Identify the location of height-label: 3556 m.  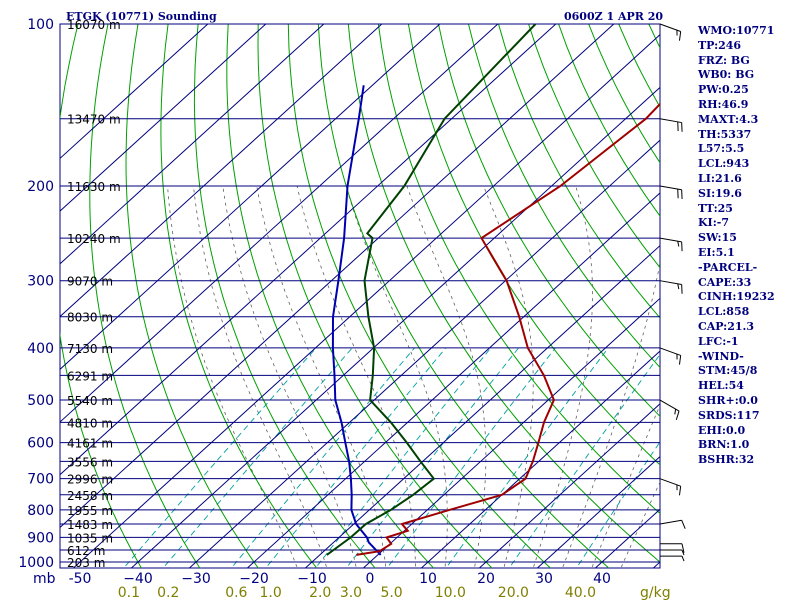
(90, 462).